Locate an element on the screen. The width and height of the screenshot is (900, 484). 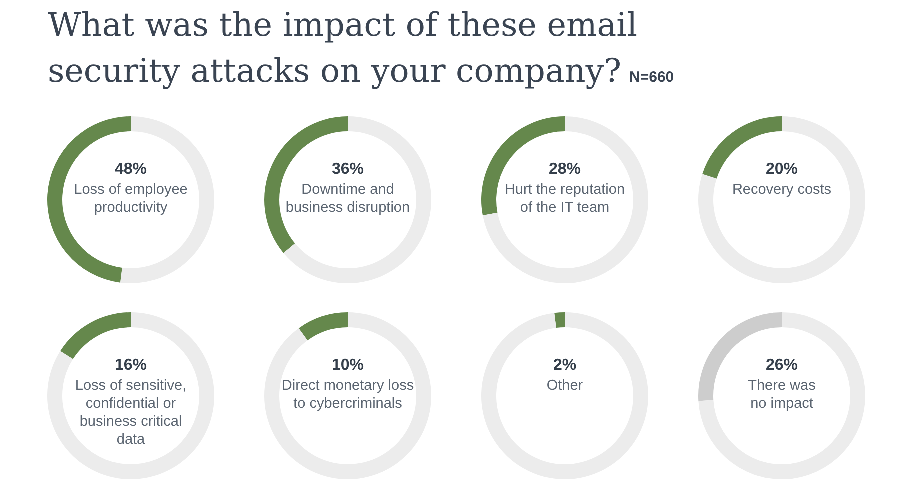
slice-label: Hurt the reputation of the IT team is located at coordinates (565, 199).